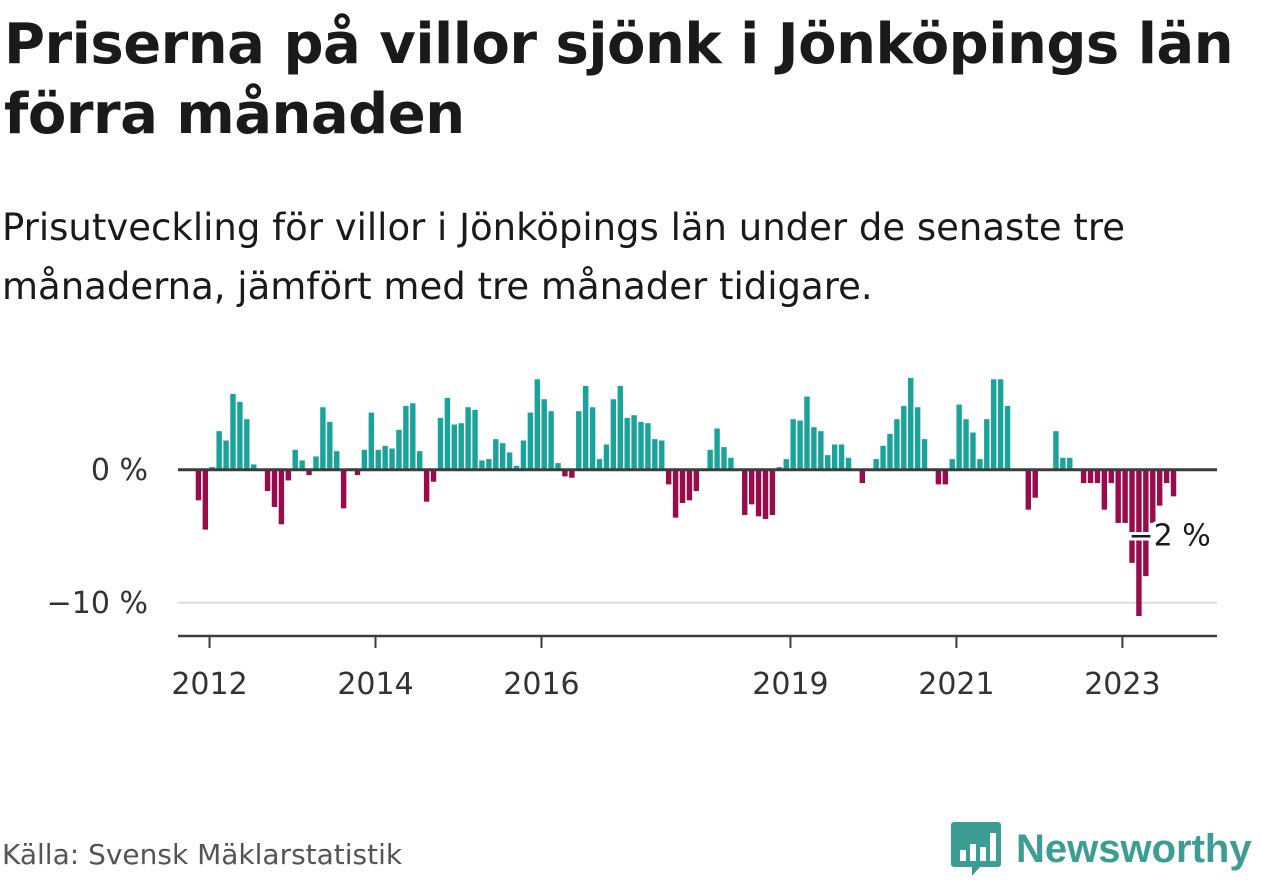 The height and width of the screenshot is (880, 1262). Describe the element at coordinates (976, 849) in the screenshot. I see `bar-chart-speech-bubble-icon` at that location.